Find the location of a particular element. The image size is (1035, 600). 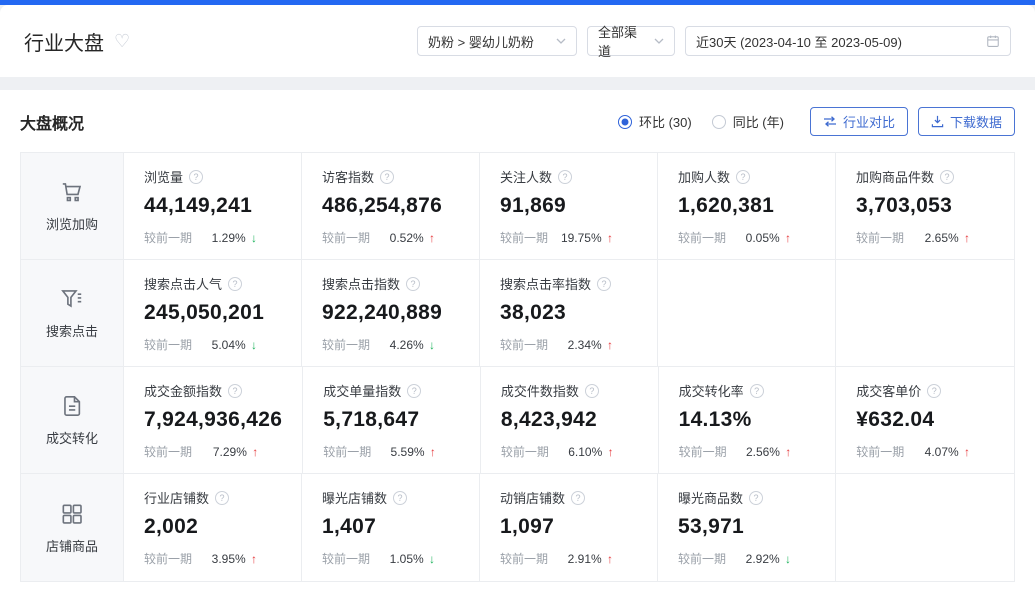

metric-label: 成交客单价? is located at coordinates (925, 390).